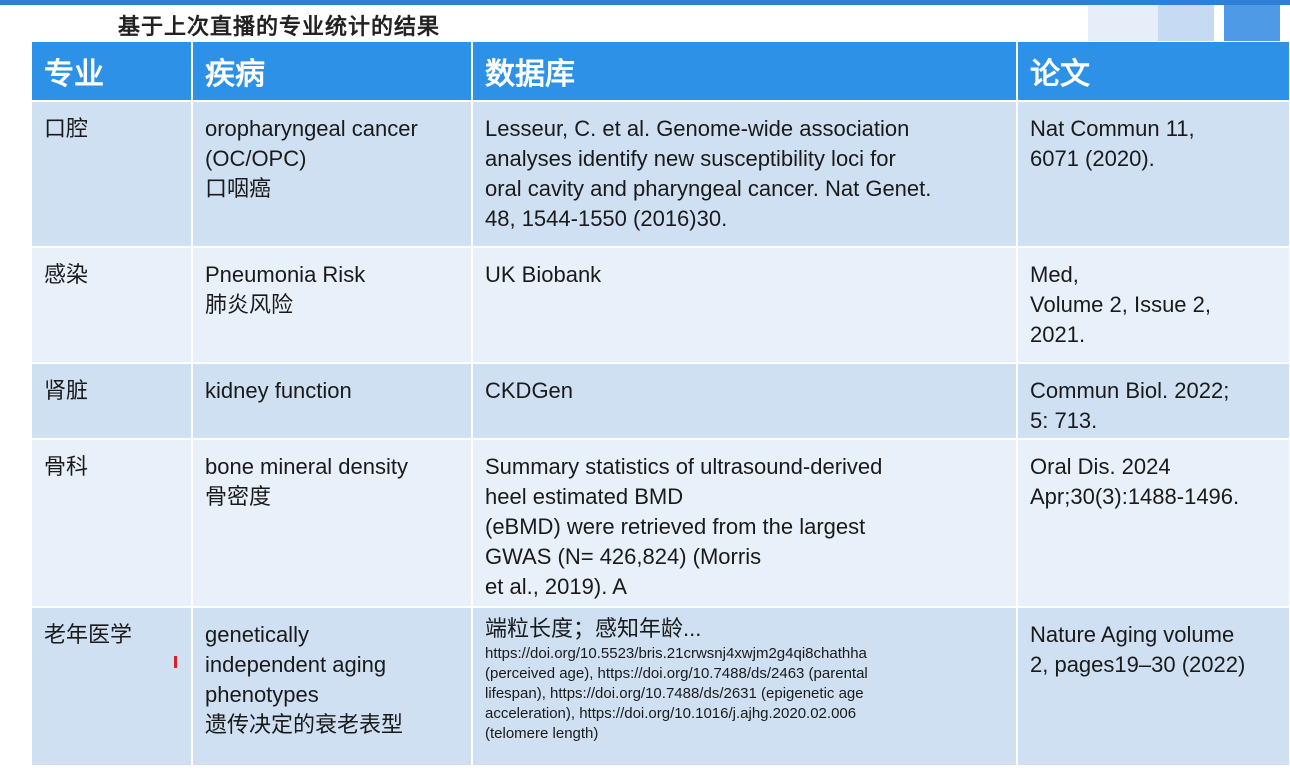  Describe the element at coordinates (542, 733) in the screenshot. I see `doi-line: (telomere length)` at that location.